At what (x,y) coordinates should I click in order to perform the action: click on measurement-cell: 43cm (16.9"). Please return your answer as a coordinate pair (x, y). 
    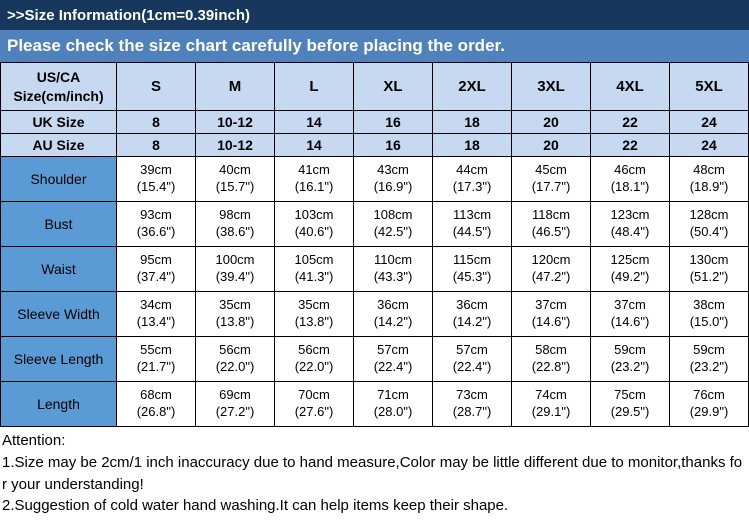
    Looking at the image, I should click on (393, 179).